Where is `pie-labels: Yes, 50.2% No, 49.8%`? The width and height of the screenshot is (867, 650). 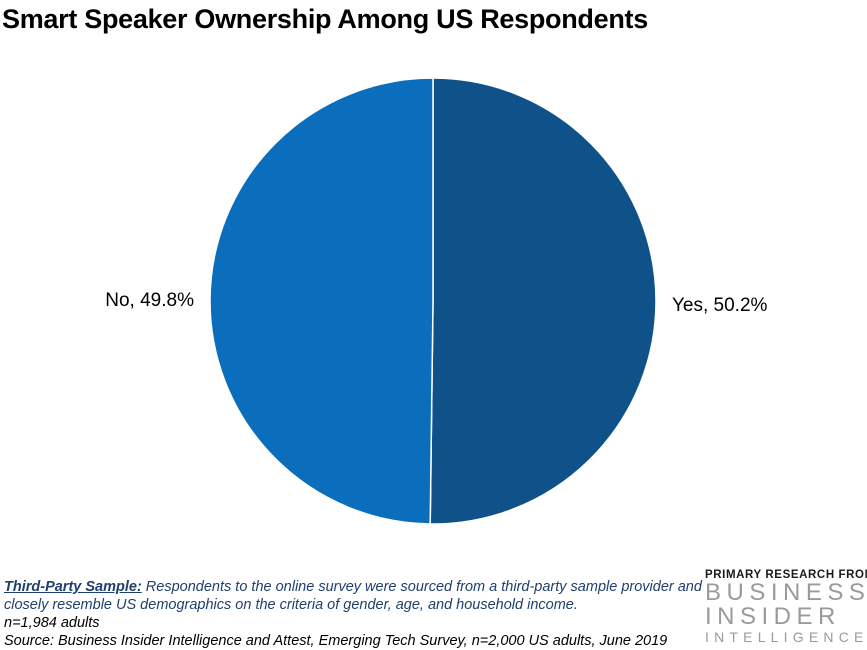 pie-labels: Yes, 50.2% No, 49.8% is located at coordinates (436, 303).